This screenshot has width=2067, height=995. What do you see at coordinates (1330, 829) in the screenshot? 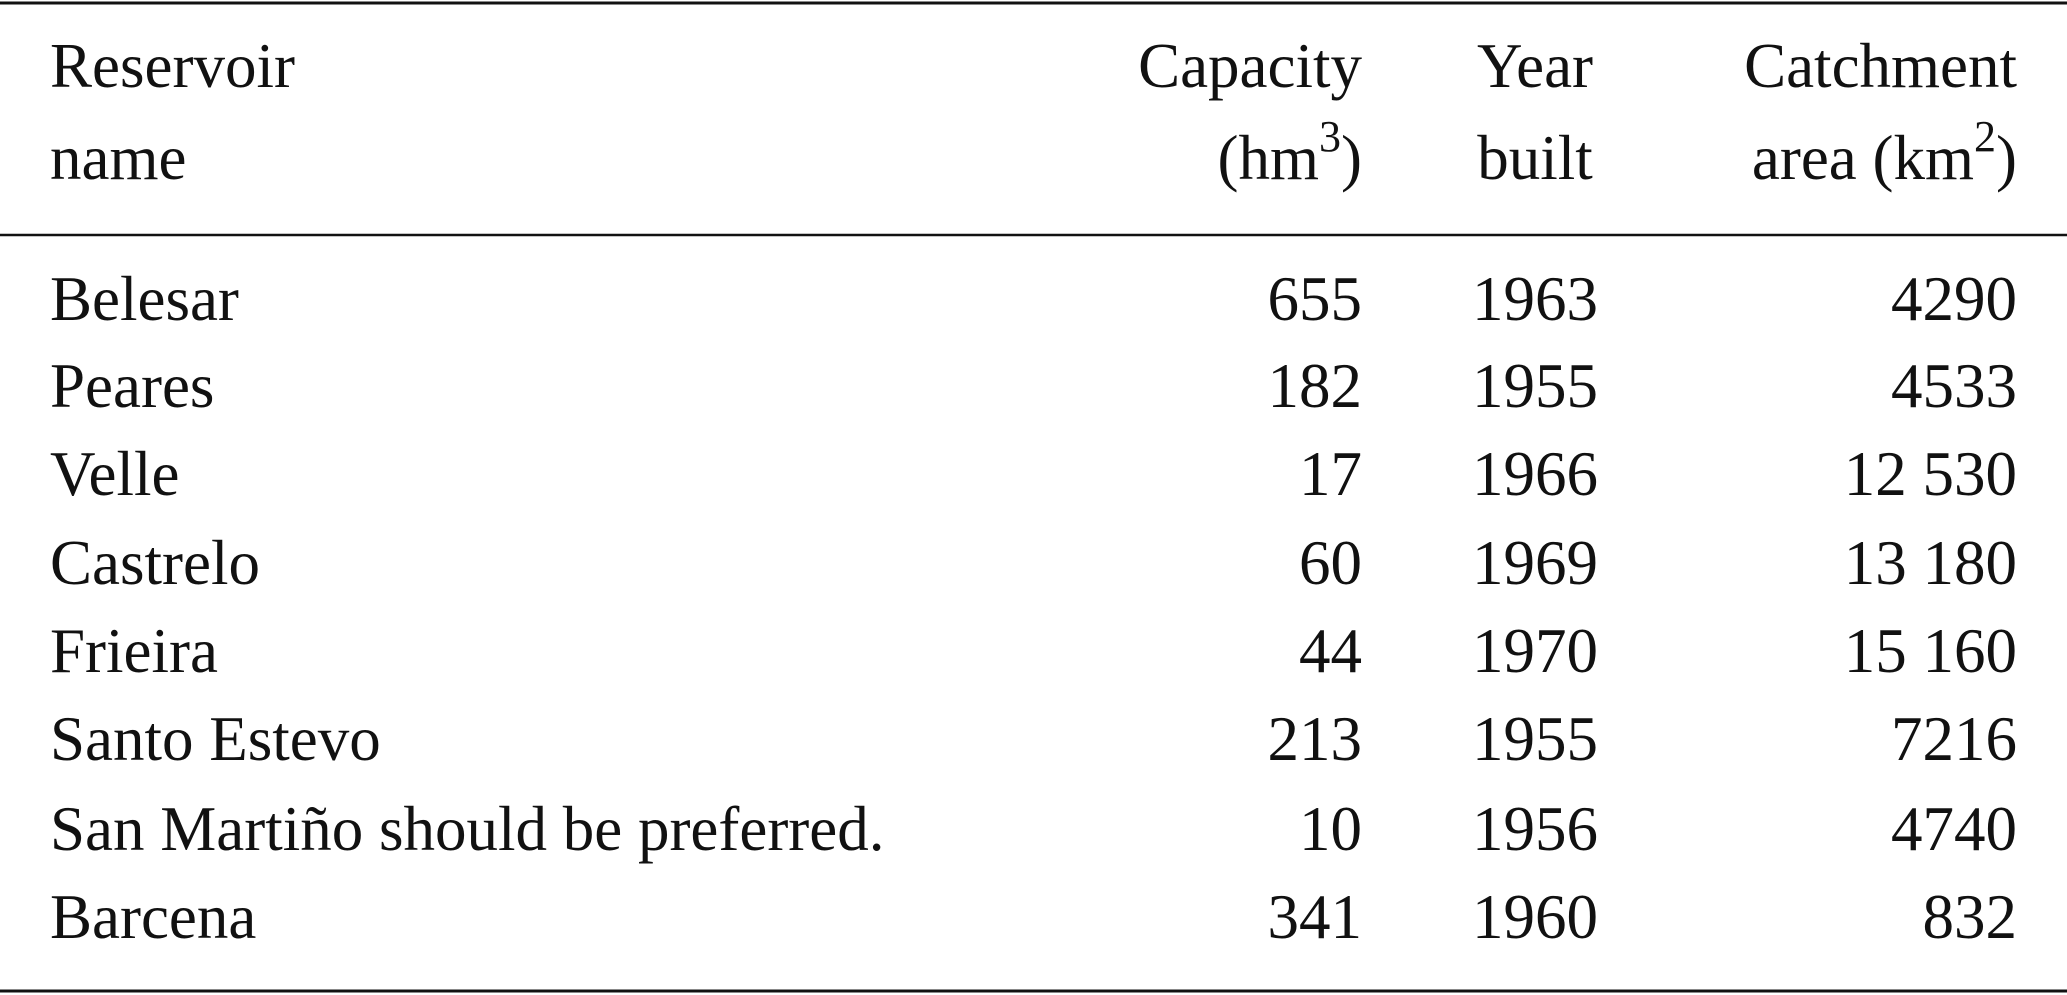
I see `cell: 10` at bounding box center [1330, 829].